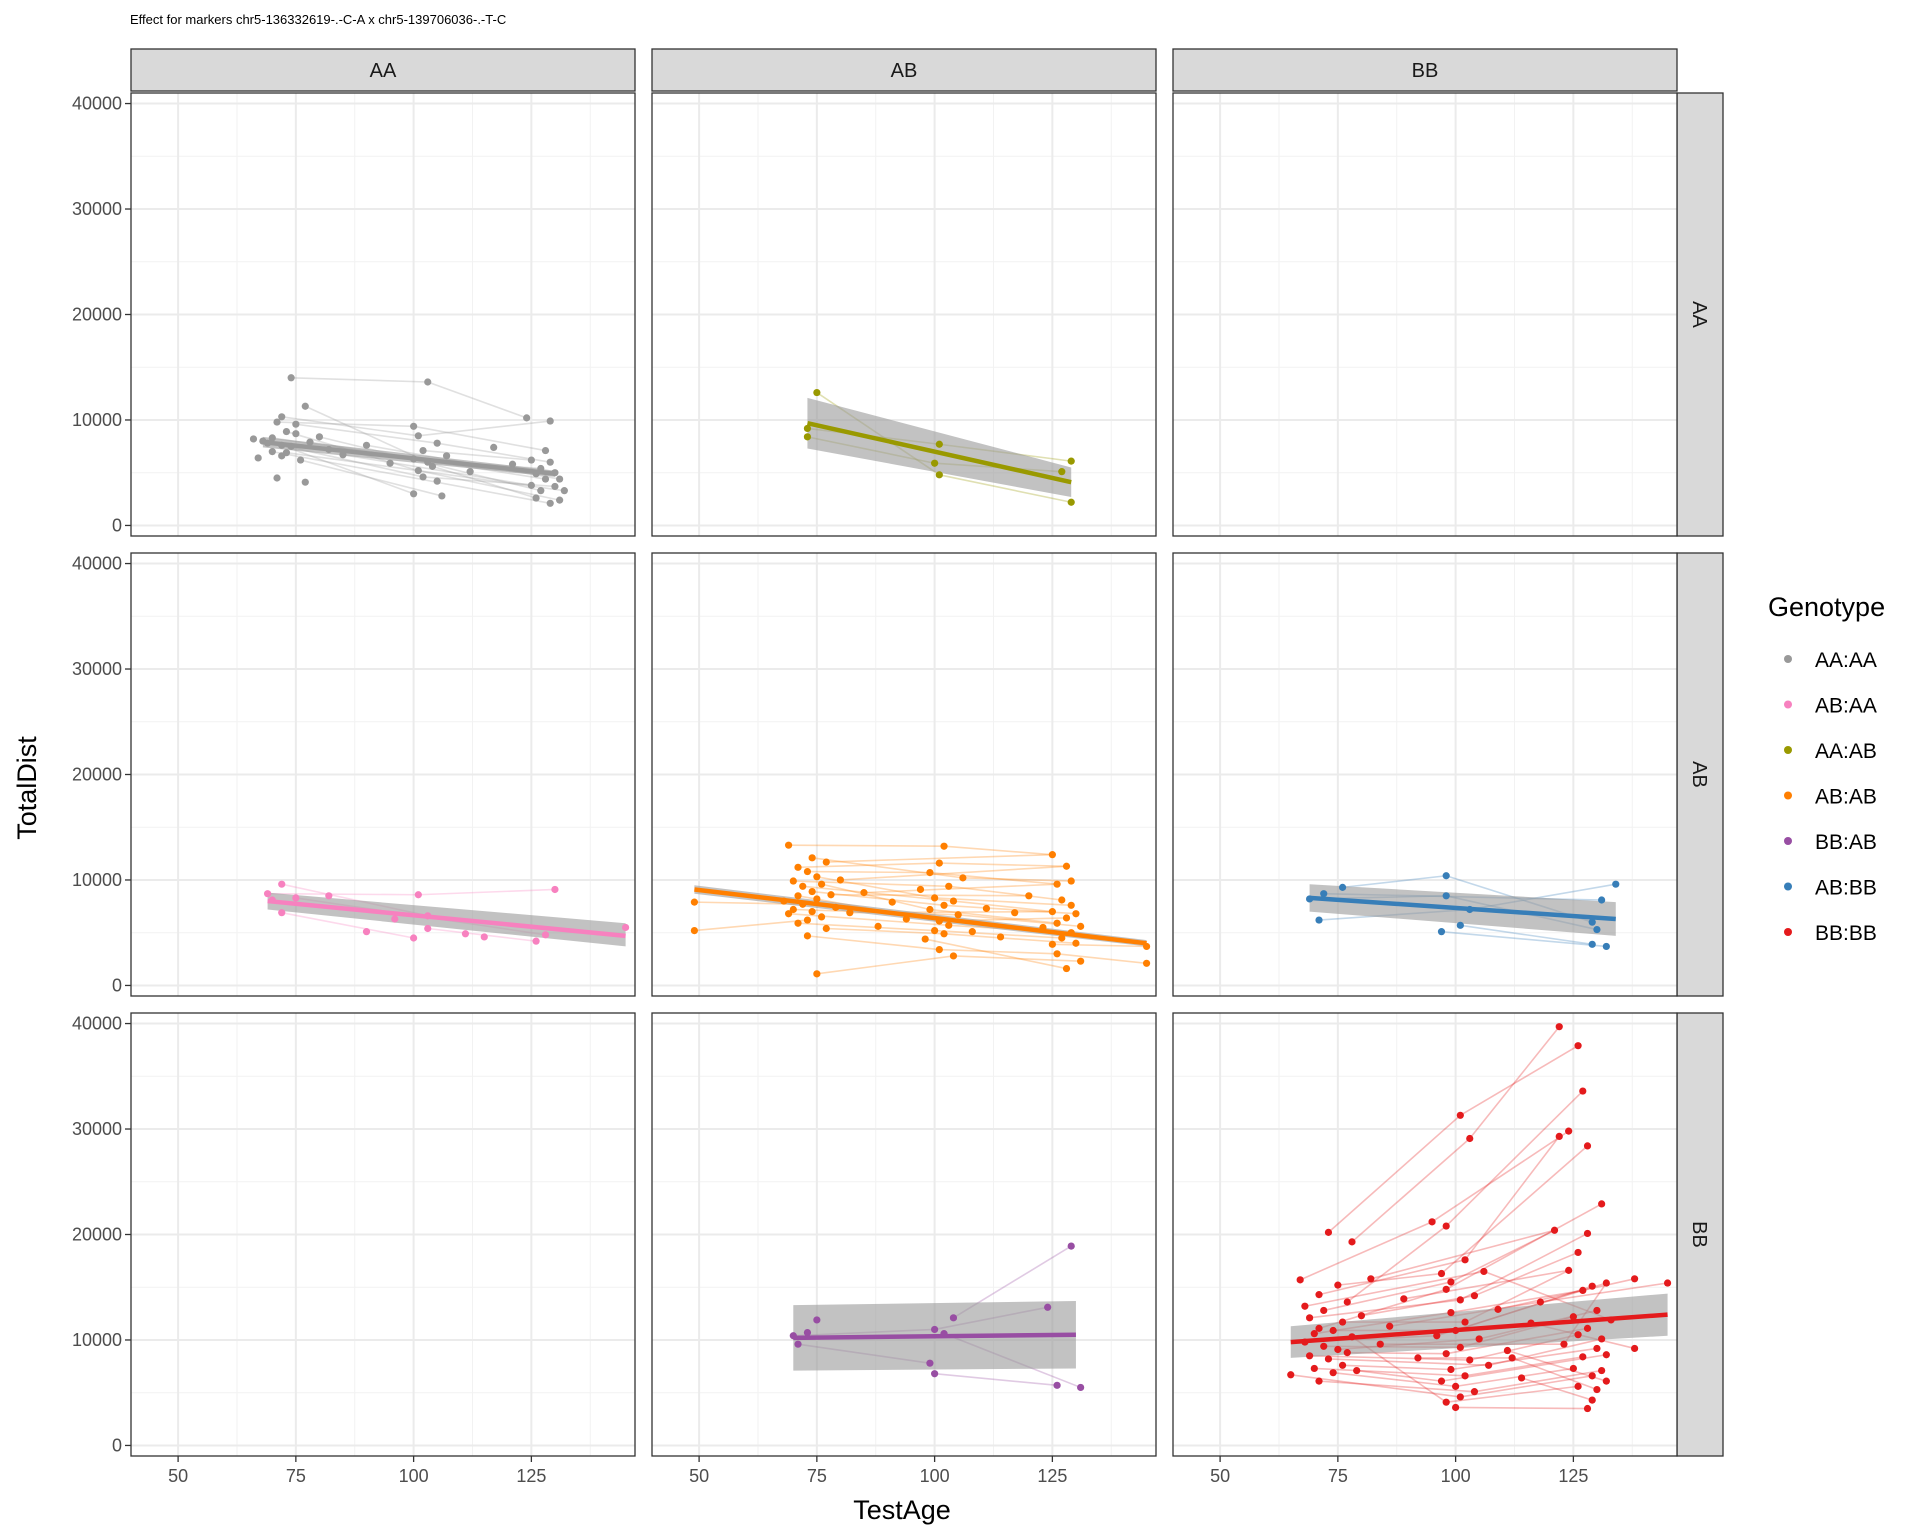  I want to click on y-tick-label: 0, so click(117, 525).